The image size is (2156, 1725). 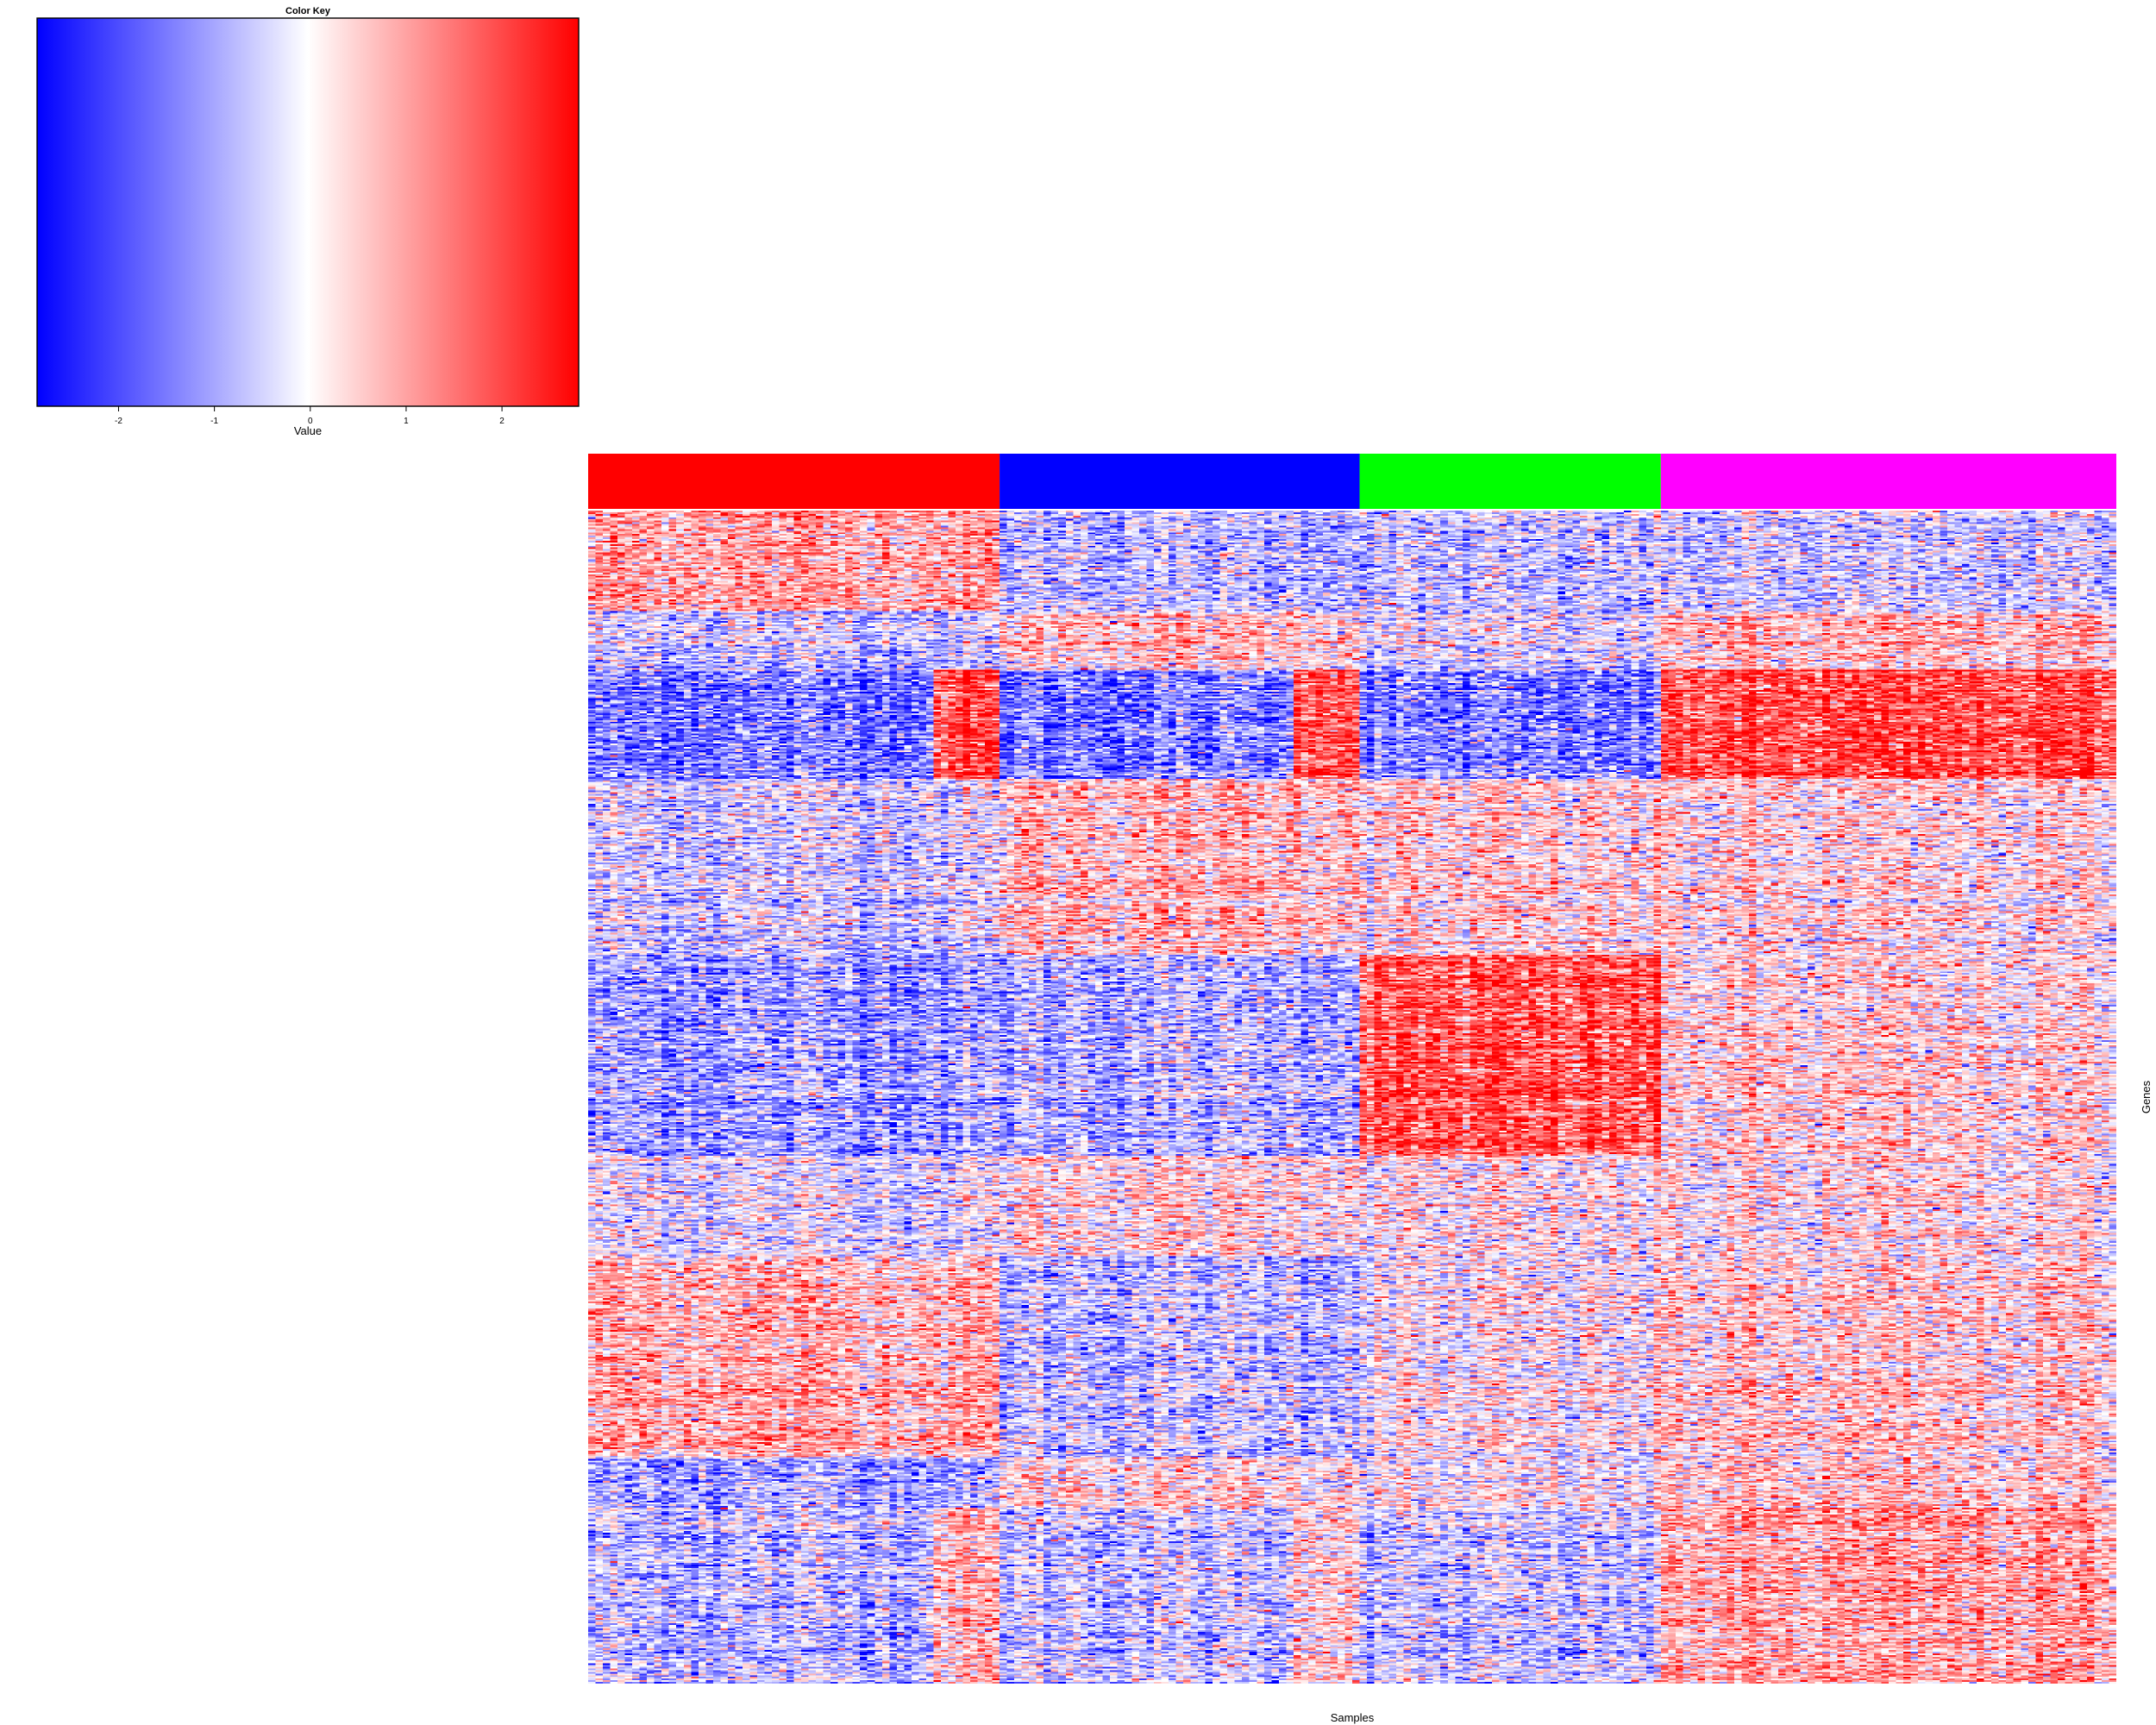 I want to click on color-key-gradient-bar, so click(x=308, y=212).